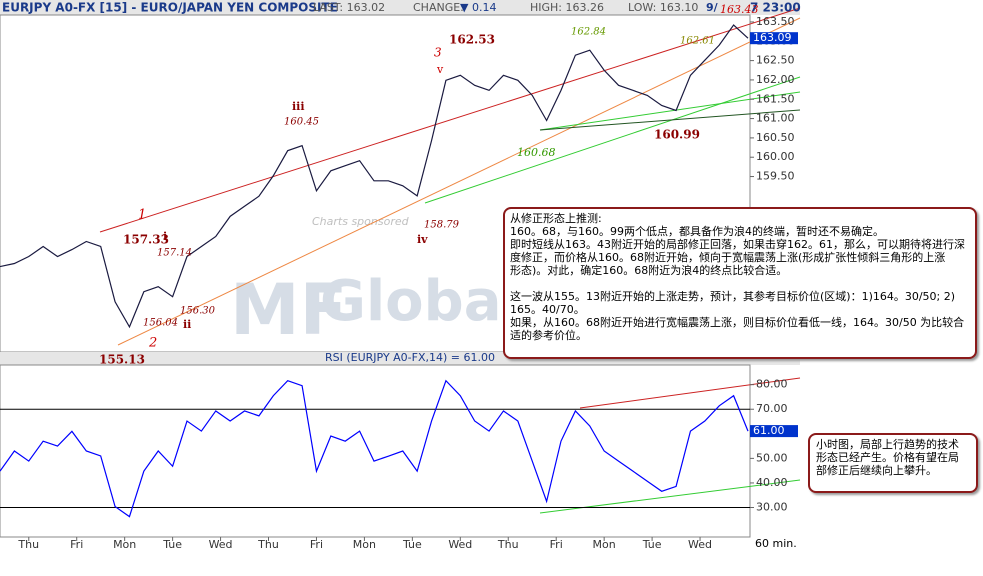 The image size is (983, 576). What do you see at coordinates (712, 7) in the screenshot?
I see `date: 9/` at bounding box center [712, 7].